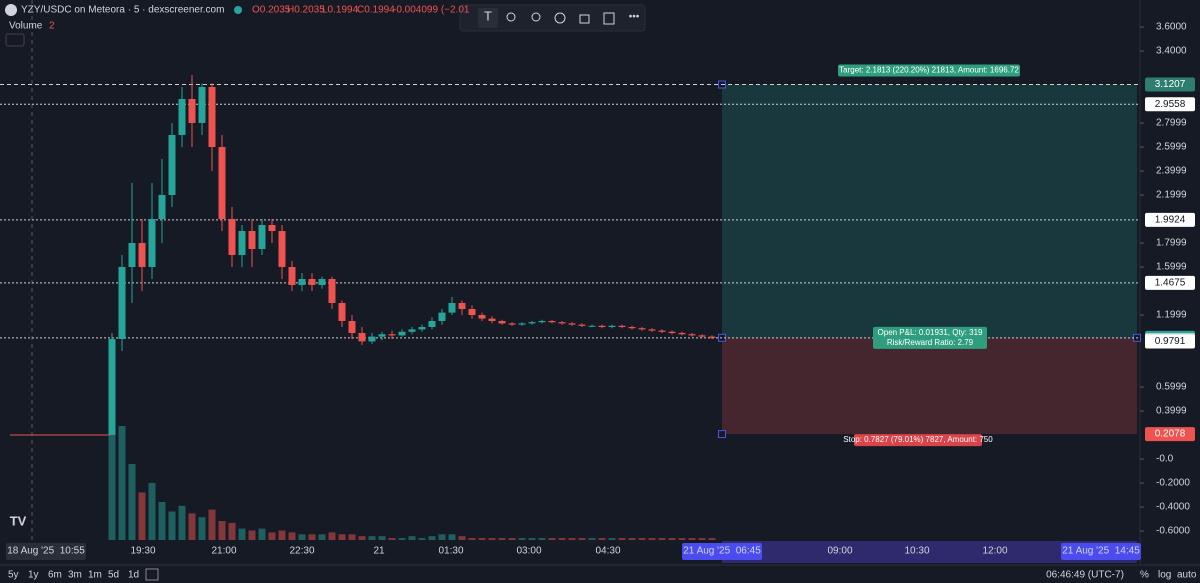 This screenshot has height=583, width=1200. Describe the element at coordinates (379, 551) in the screenshot. I see `x-tick-label: 21` at that location.